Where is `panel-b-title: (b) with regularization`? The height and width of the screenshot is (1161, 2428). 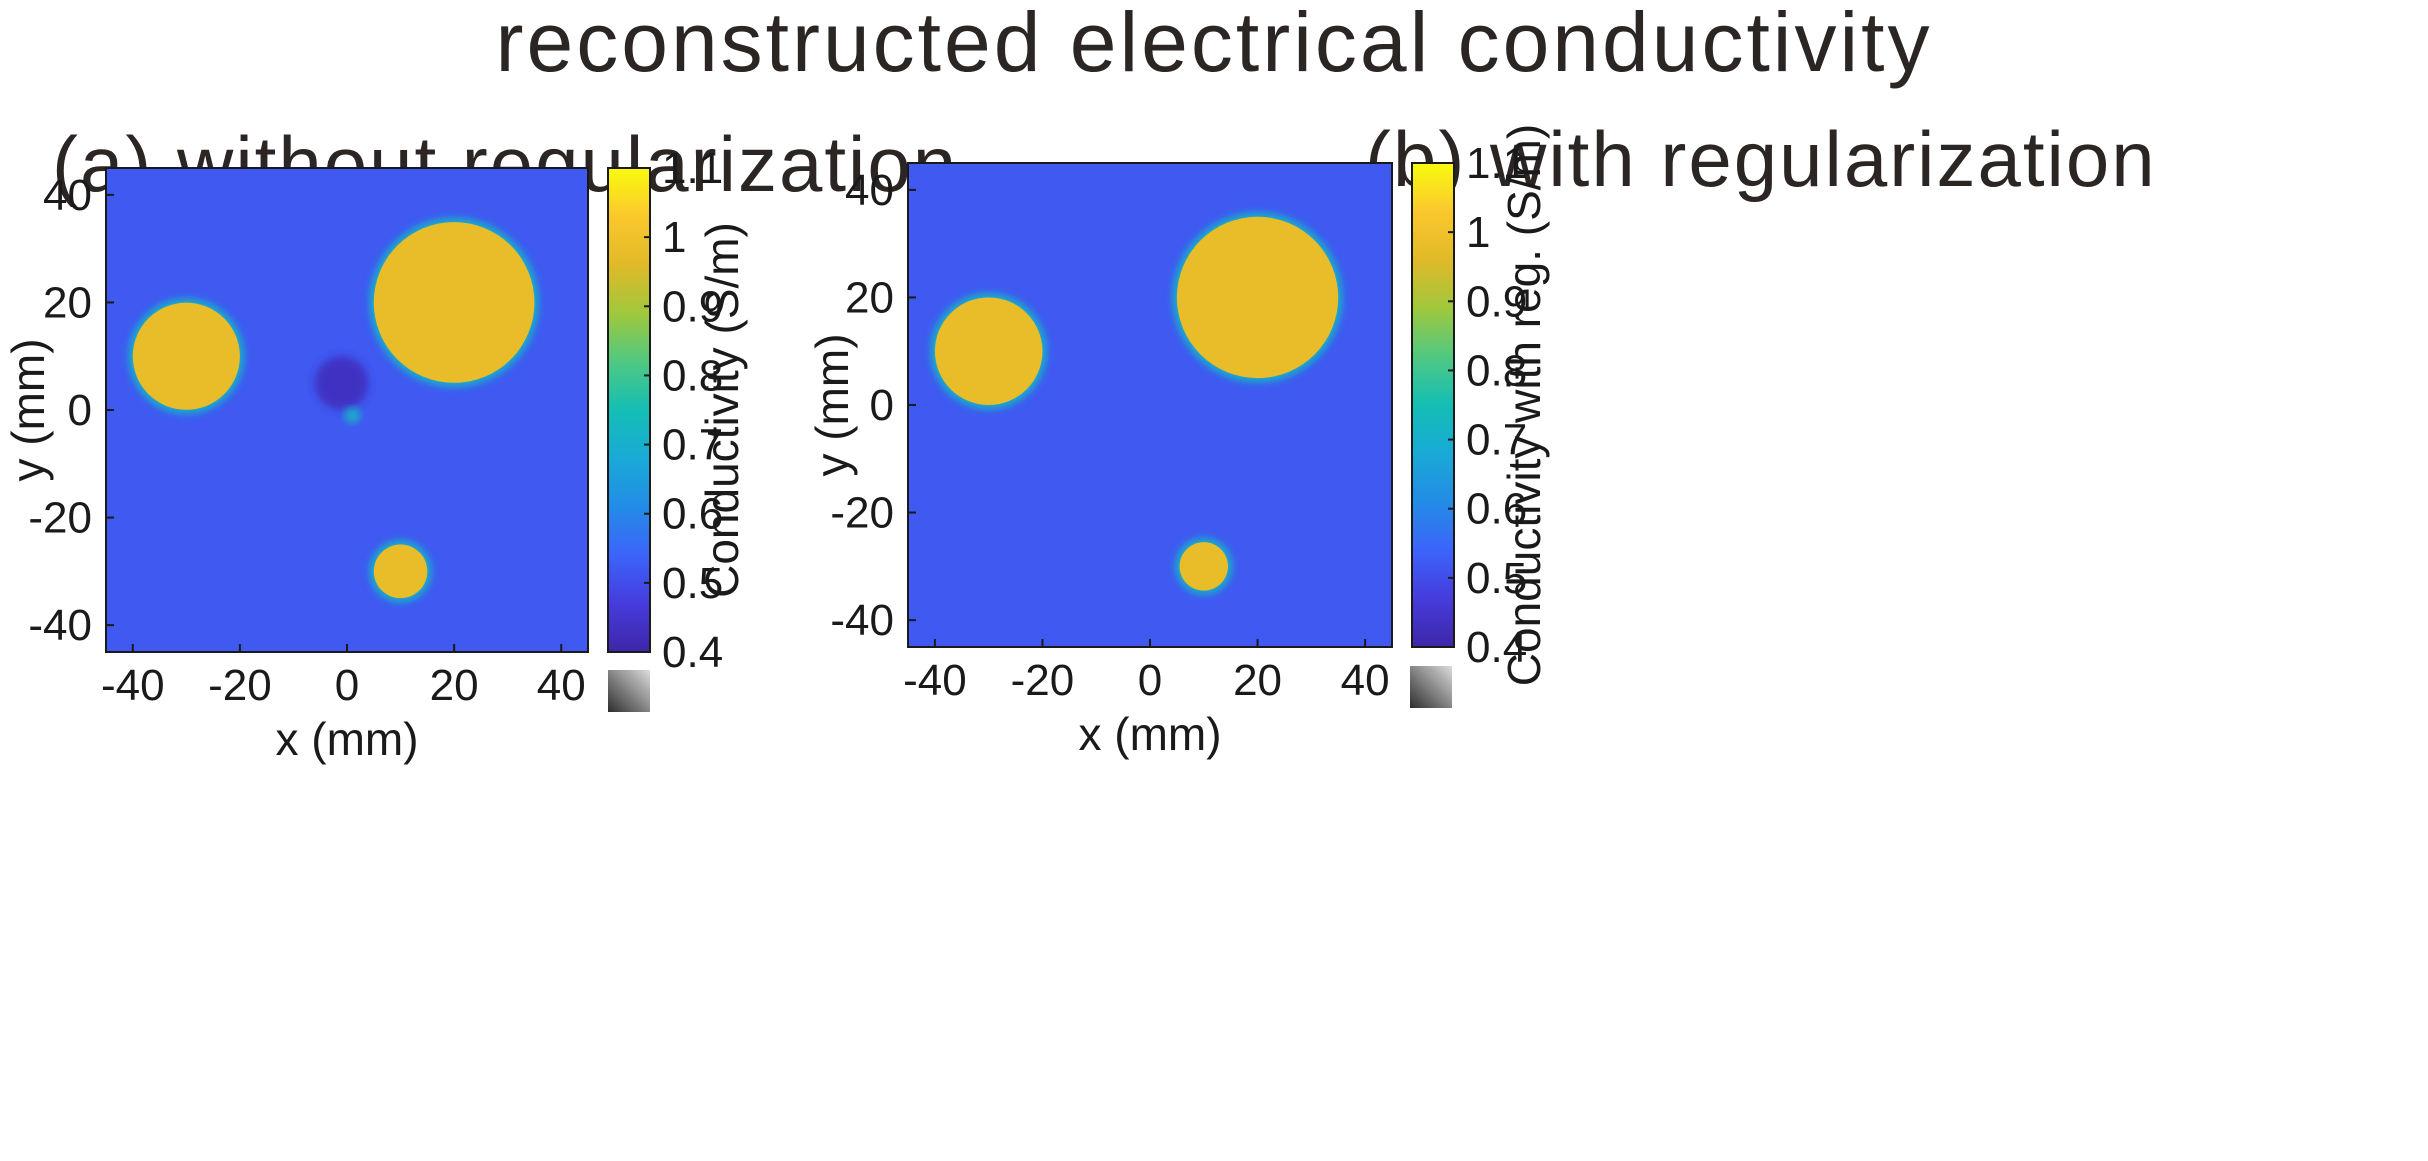
panel-b-title: (b) with regularization is located at coordinates (1761, 159).